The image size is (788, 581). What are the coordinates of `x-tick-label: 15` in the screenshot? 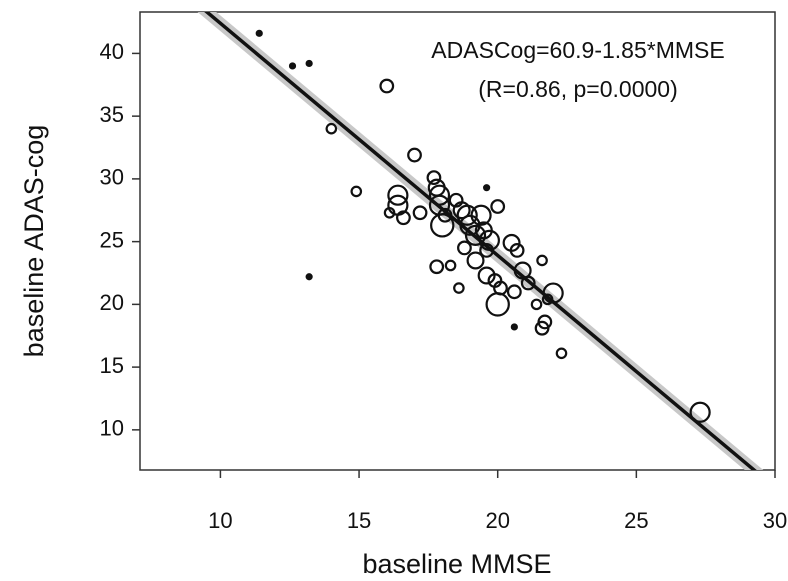 It's located at (359, 520).